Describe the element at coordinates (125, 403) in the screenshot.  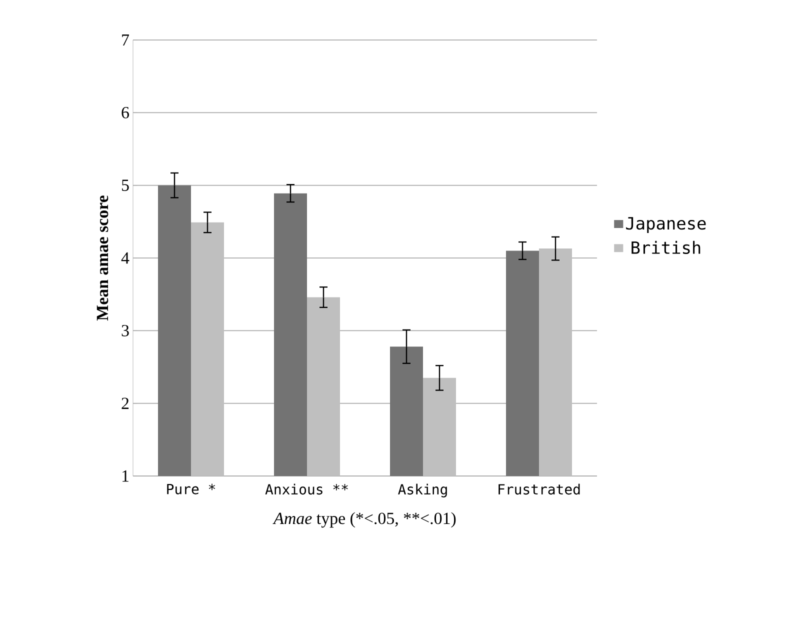
I see `y-tick-label: 2` at that location.